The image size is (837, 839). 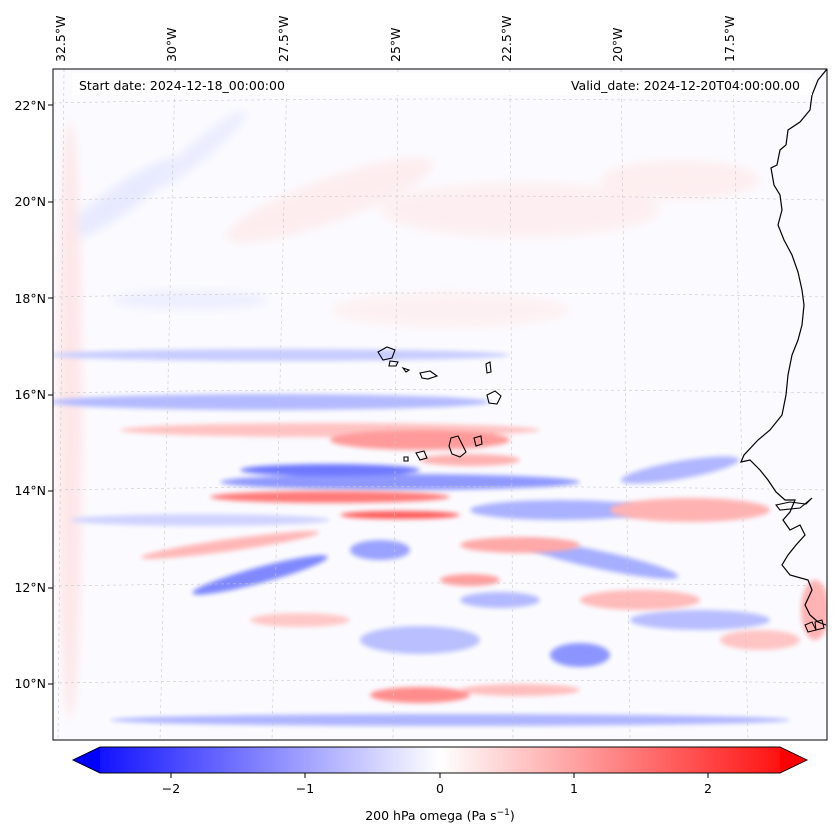 I want to click on colorbar-tick-0: 0, so click(x=440, y=788).